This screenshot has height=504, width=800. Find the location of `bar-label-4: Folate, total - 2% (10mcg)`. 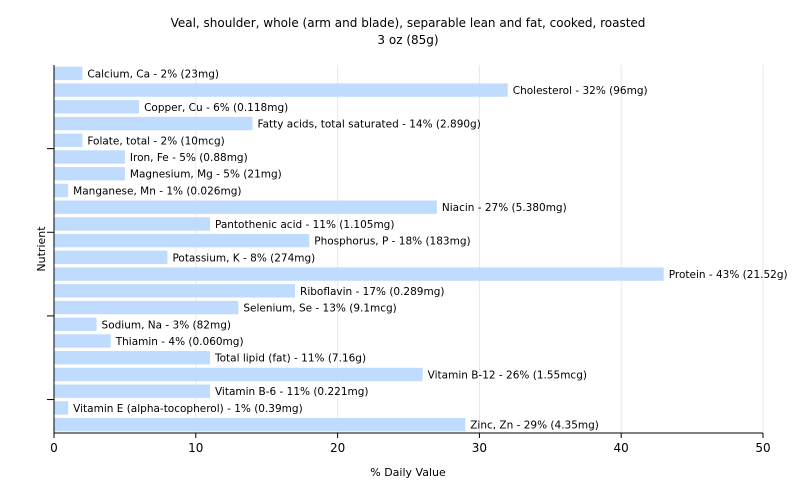

bar-label-4: Folate, total - 2% (10mcg) is located at coordinates (155, 141).